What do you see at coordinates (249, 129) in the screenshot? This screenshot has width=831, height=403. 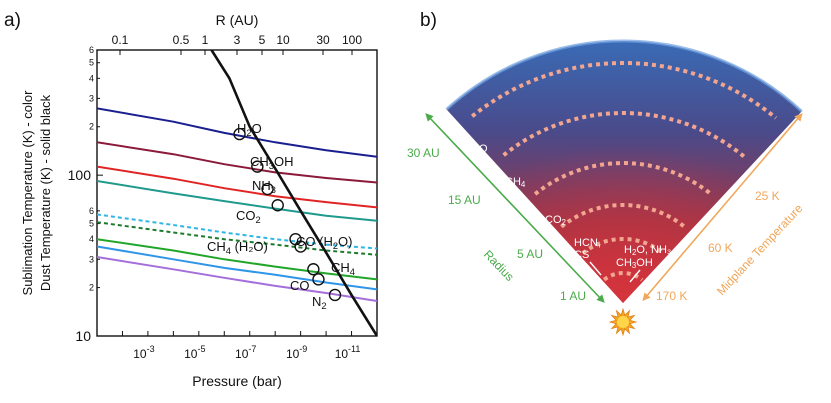 I see `species-label: H2O` at bounding box center [249, 129].